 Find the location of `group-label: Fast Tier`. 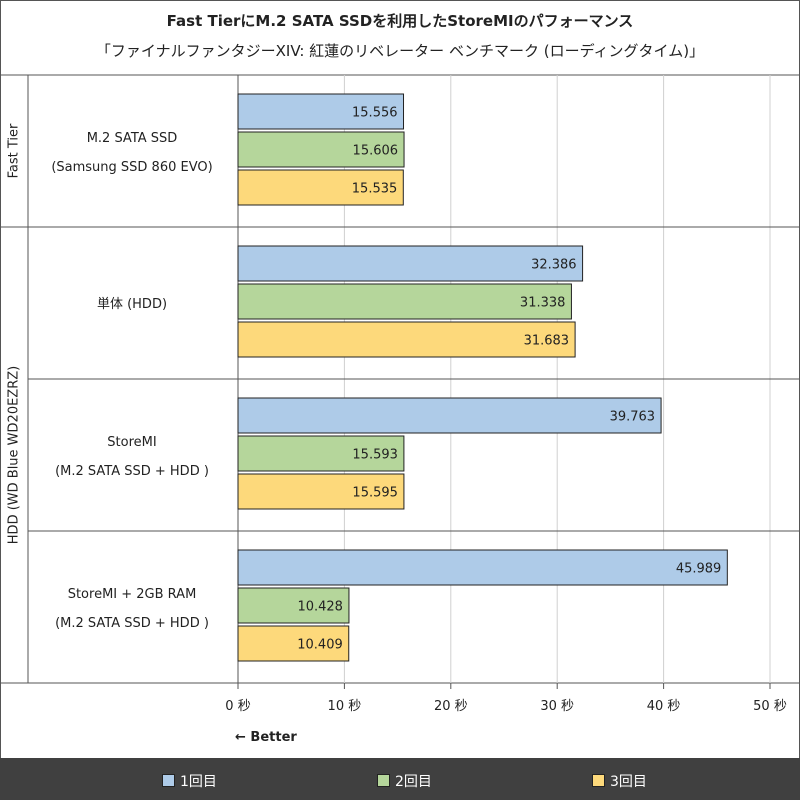

group-label: Fast Tier is located at coordinates (14, 150).